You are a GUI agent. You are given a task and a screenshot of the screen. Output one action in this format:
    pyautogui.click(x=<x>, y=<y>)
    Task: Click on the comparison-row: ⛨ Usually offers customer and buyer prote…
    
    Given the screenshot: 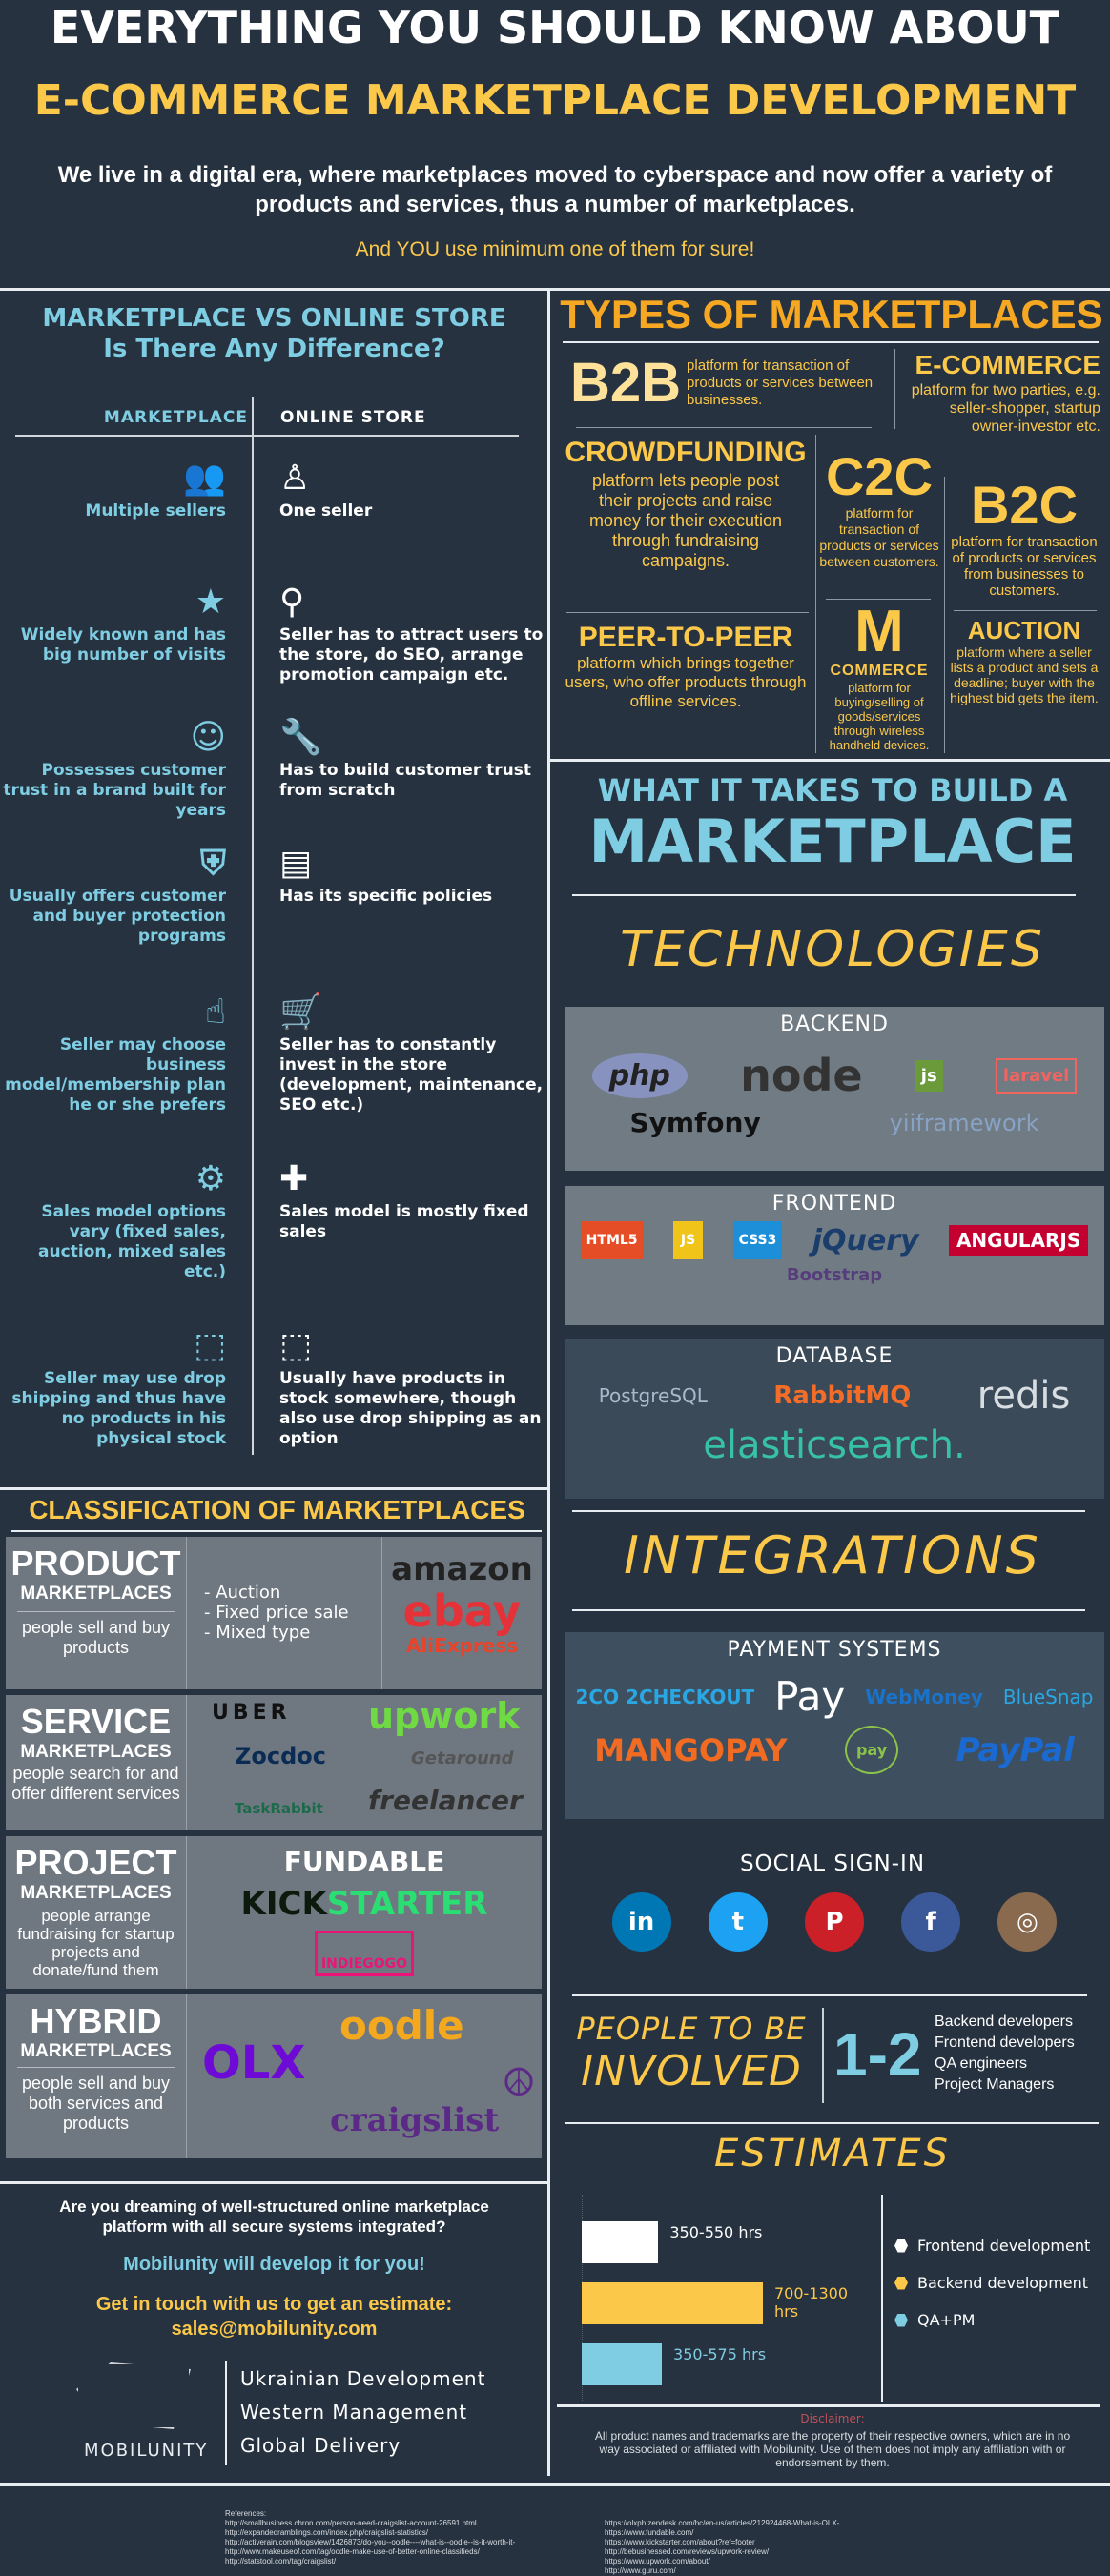 What is the action you would take?
    pyautogui.click(x=274, y=895)
    